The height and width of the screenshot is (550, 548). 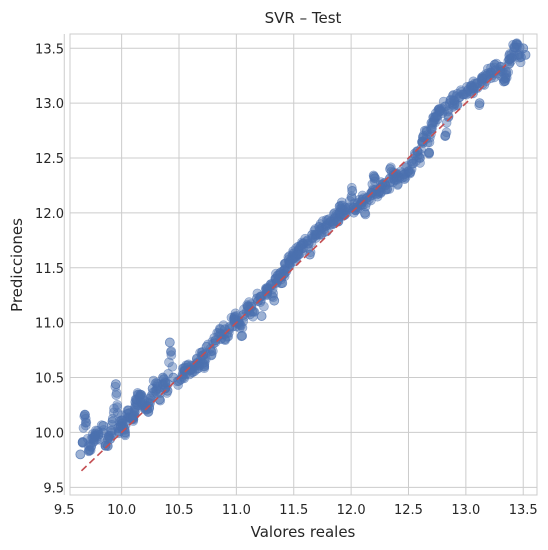 I want to click on chart-title: SVR – Test, so click(x=303, y=18).